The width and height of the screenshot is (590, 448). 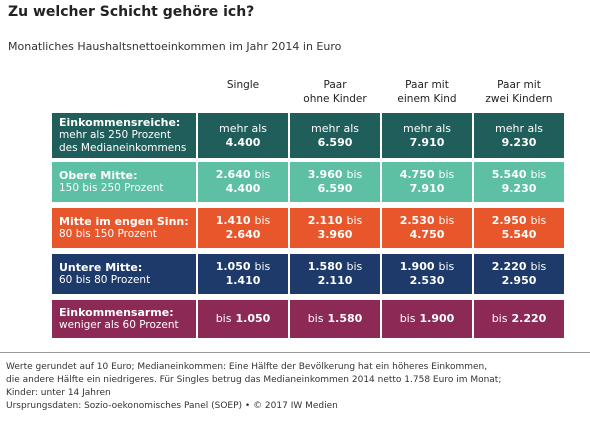 What do you see at coordinates (105, 280) in the screenshot?
I see `row-label-line: 60 bis 80 Prozent` at bounding box center [105, 280].